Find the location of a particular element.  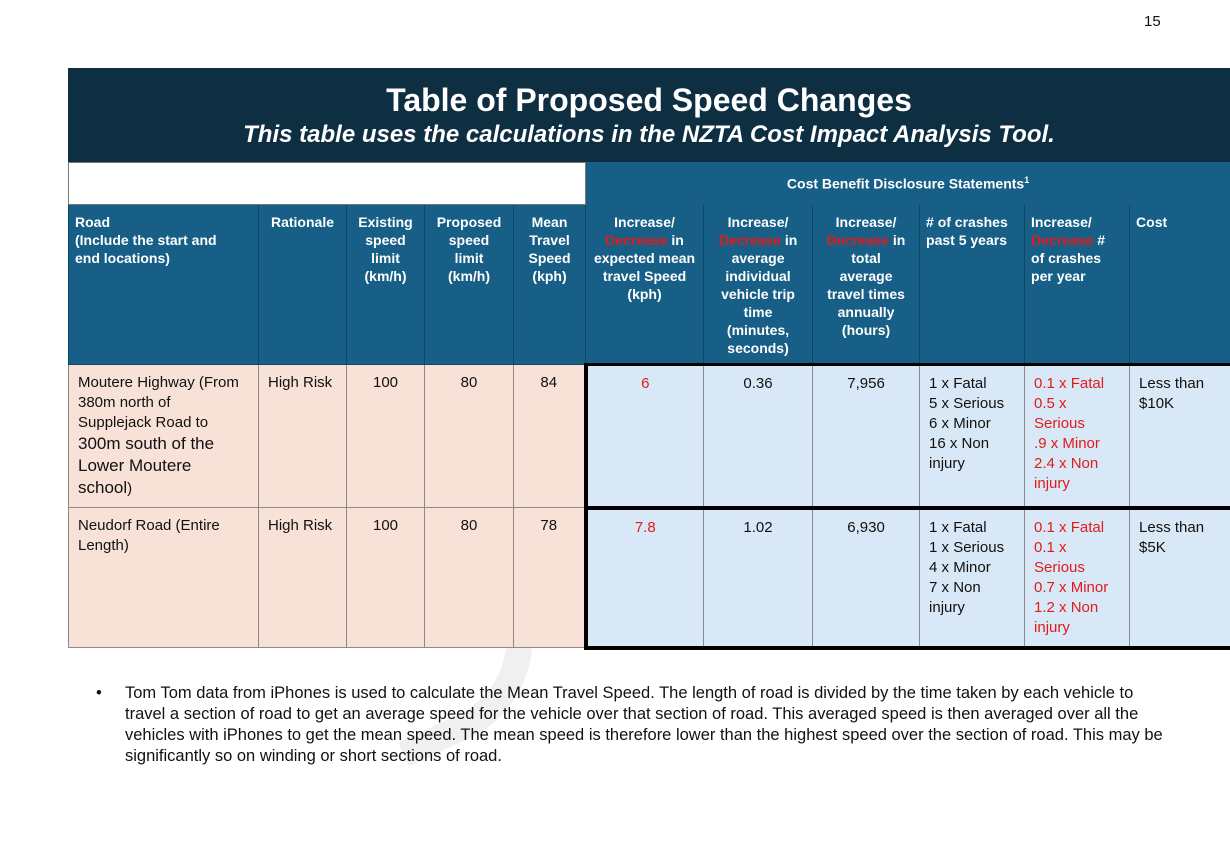

header-existing-limit: Existing speed limit (km/h) is located at coordinates (385, 284).